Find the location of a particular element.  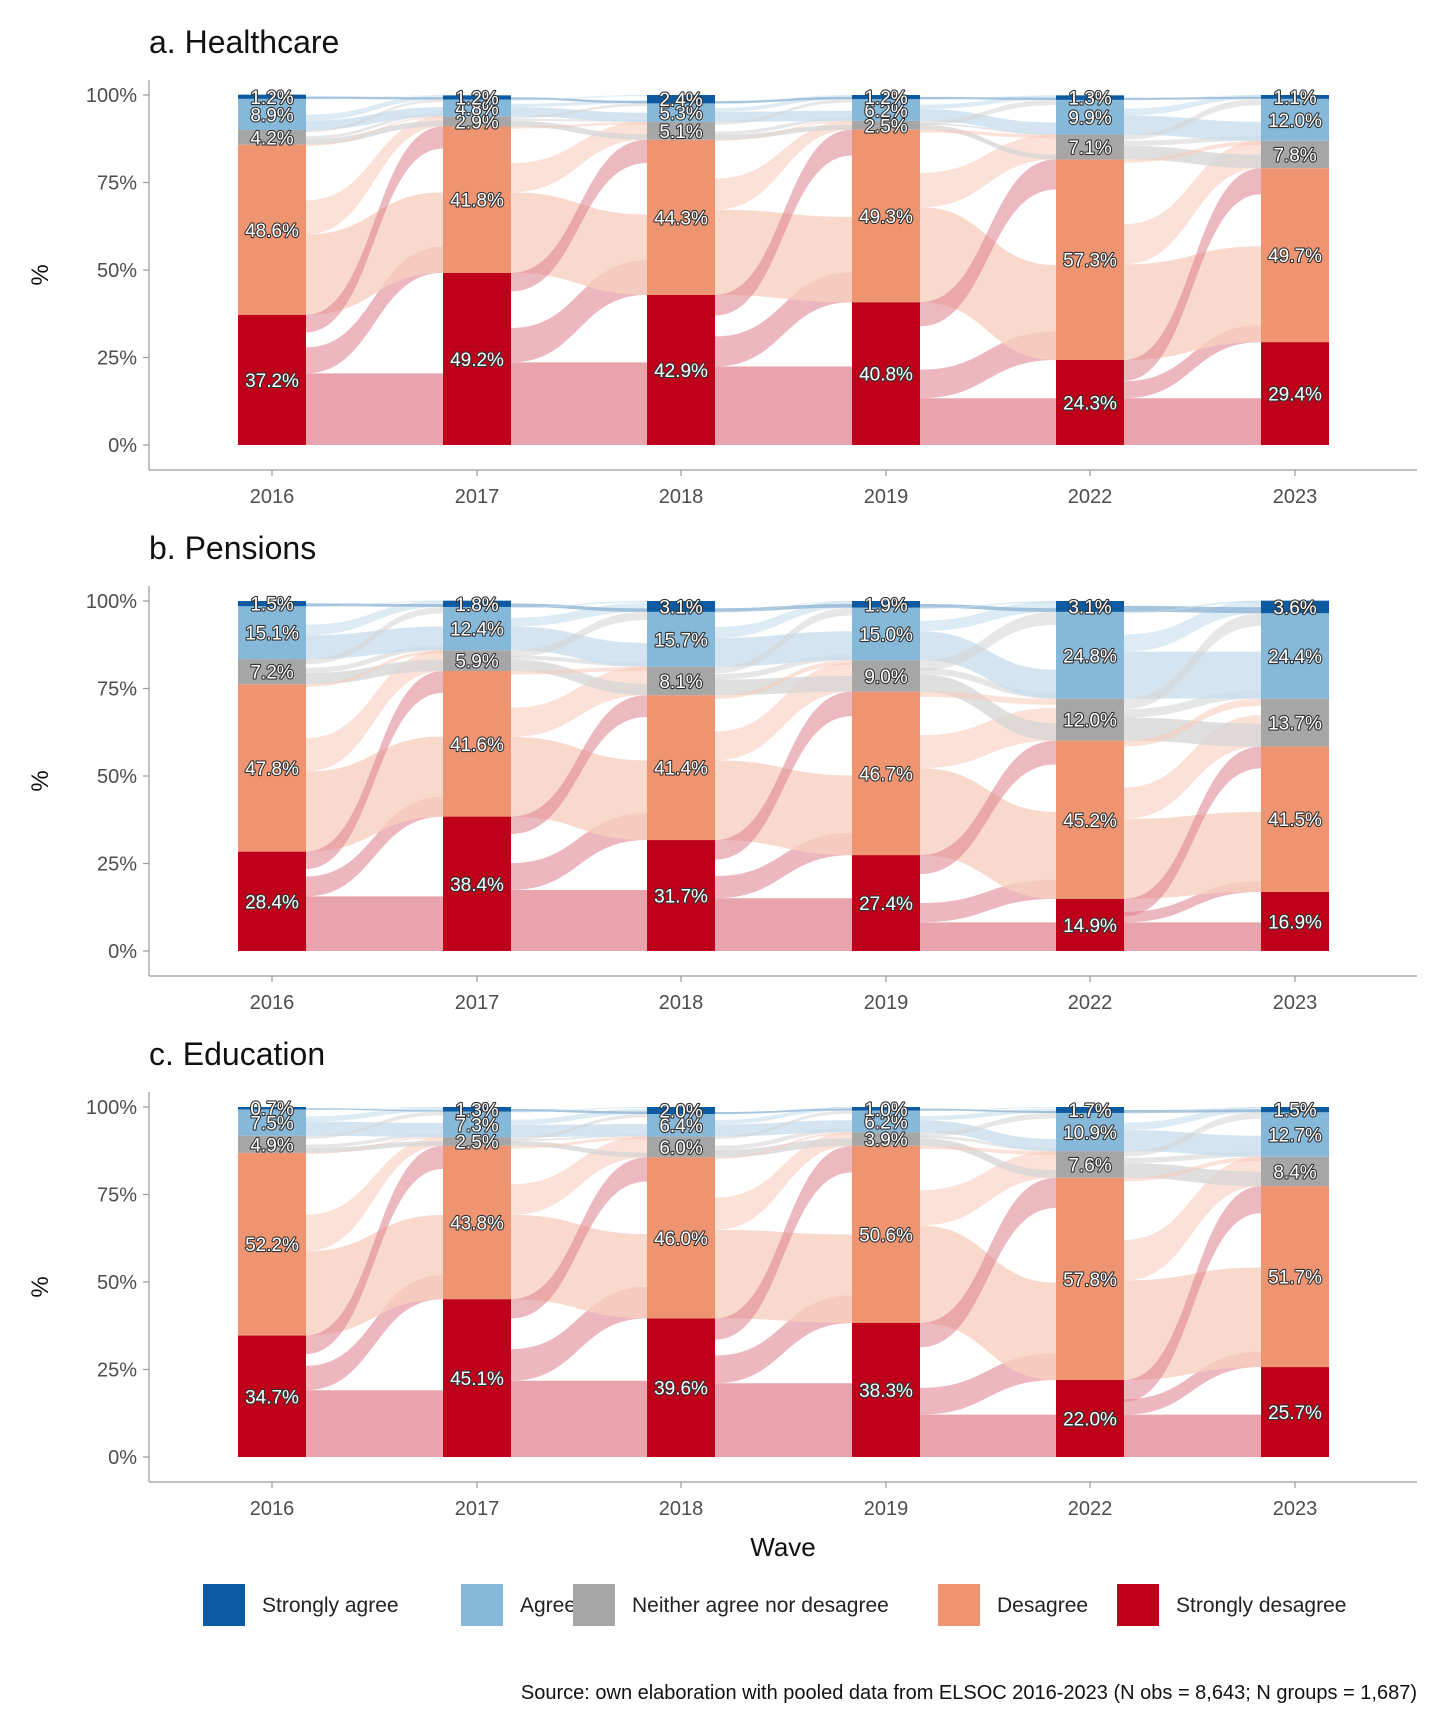

data-label: 7.3% is located at coordinates (476, 1125).